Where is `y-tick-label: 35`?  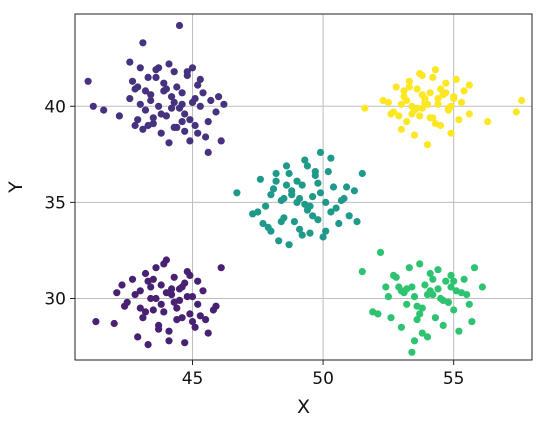 y-tick-label: 35 is located at coordinates (55, 203).